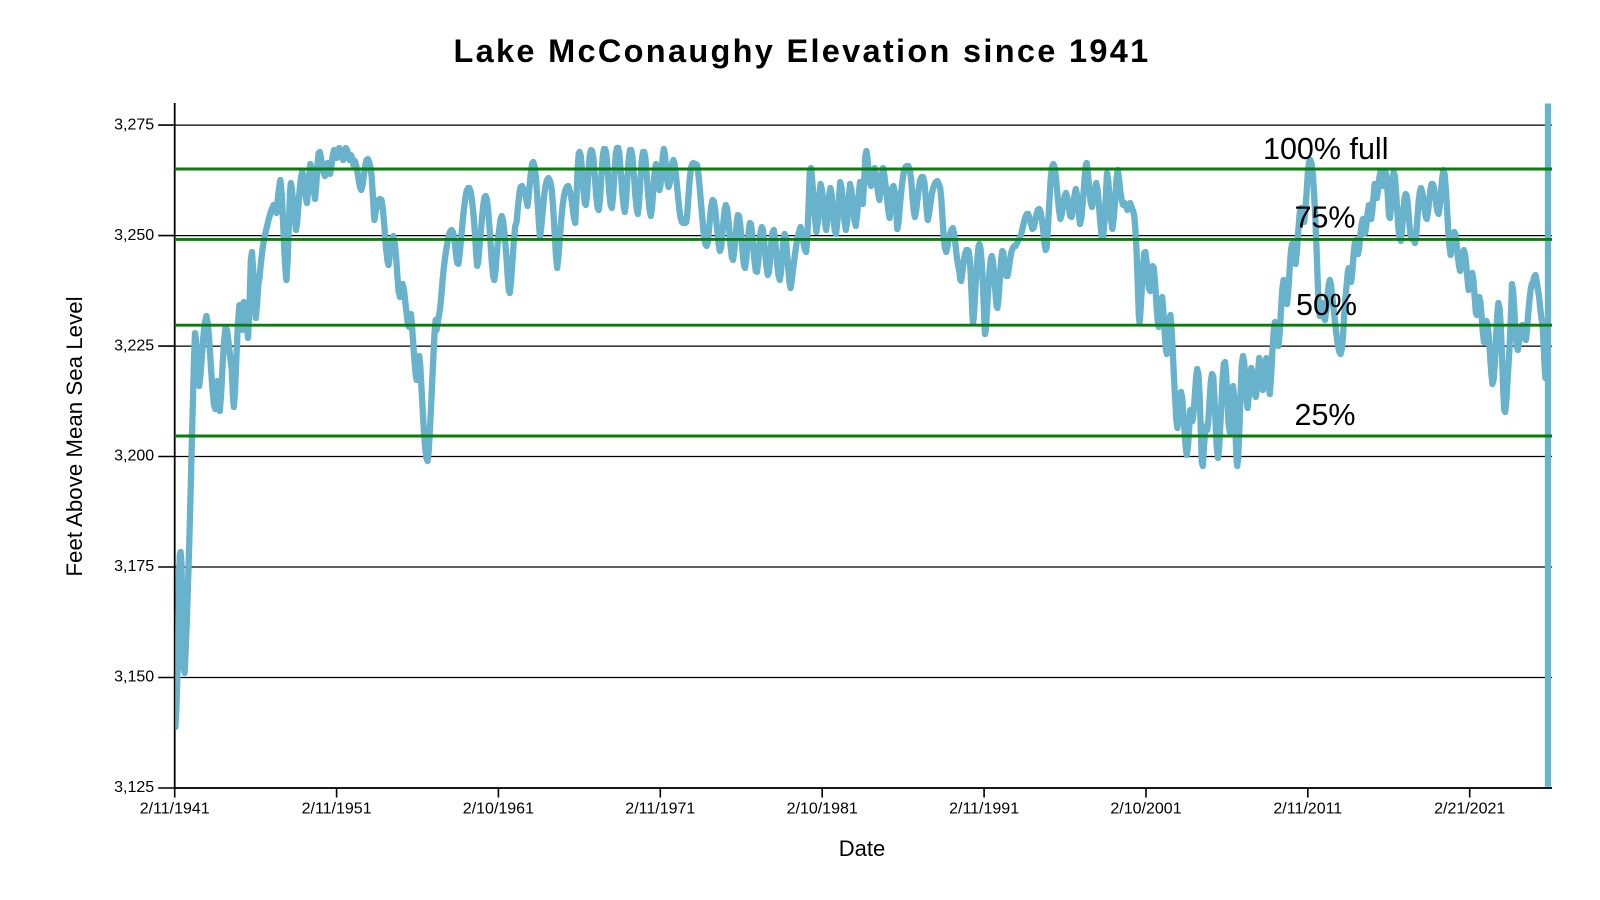  Describe the element at coordinates (862, 848) in the screenshot. I see `svg-text: Date` at that location.